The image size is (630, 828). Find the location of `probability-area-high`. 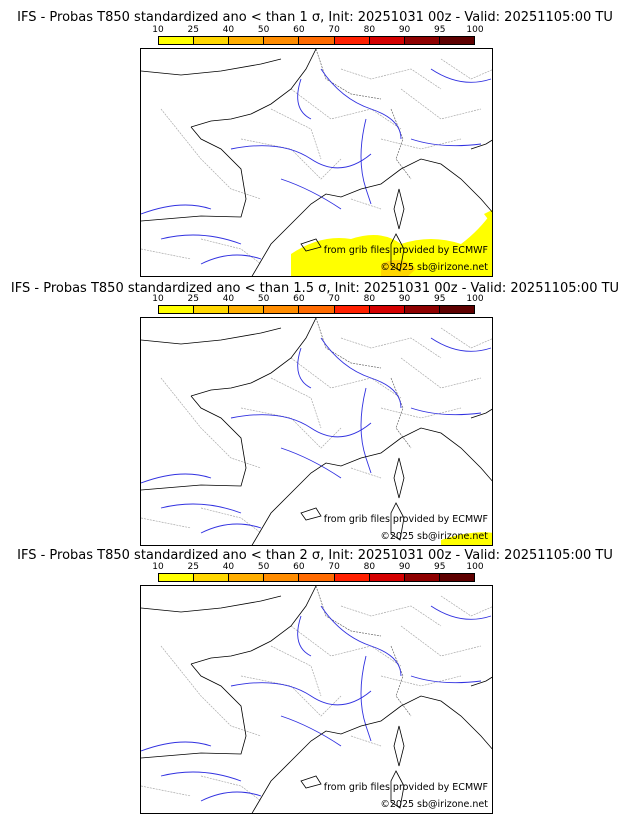

probability-area-high is located at coordinates (398, 268).